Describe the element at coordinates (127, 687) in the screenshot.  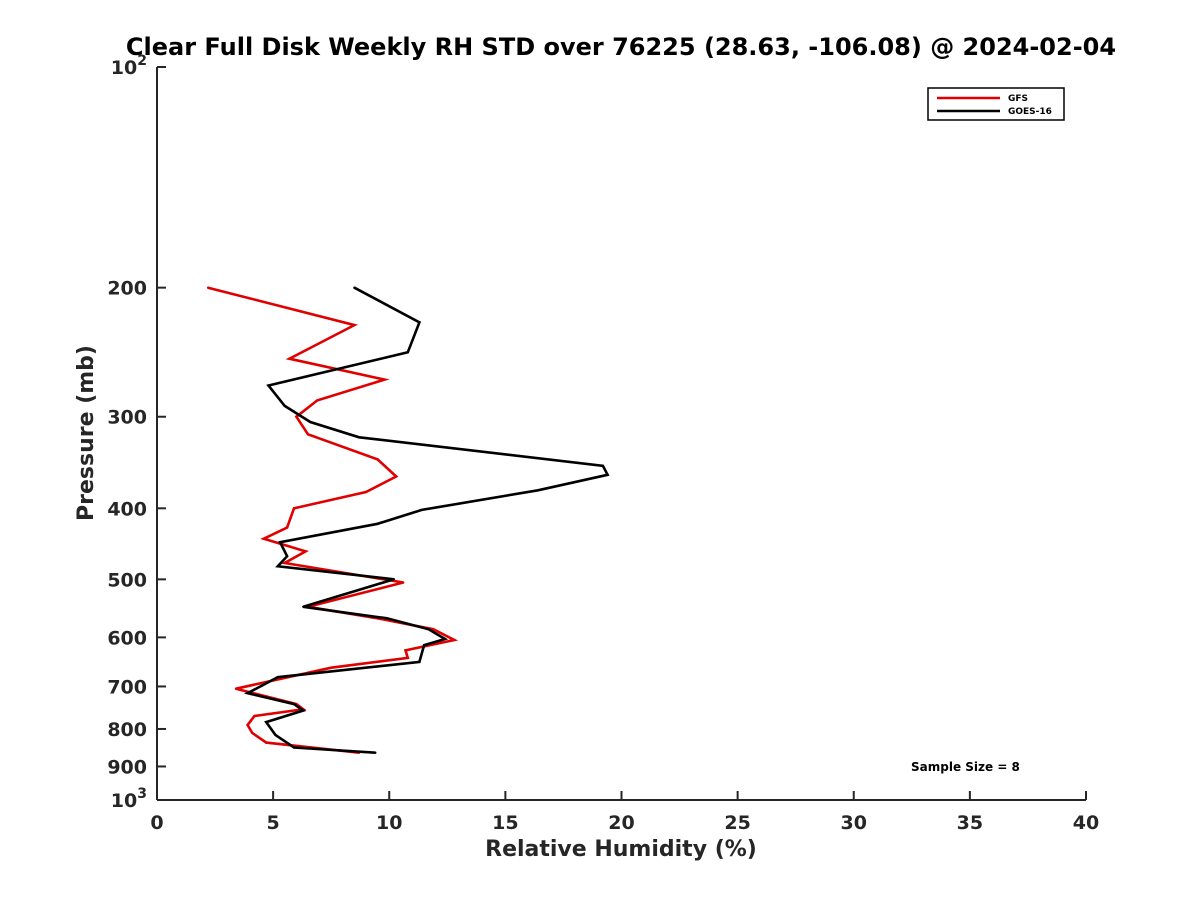
I see `y-tick-label: 700` at that location.